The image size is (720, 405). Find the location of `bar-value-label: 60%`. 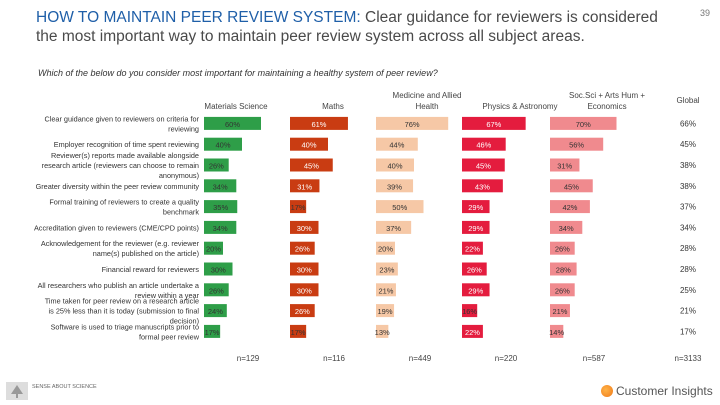

bar-value-label: 60% is located at coordinates (232, 124).